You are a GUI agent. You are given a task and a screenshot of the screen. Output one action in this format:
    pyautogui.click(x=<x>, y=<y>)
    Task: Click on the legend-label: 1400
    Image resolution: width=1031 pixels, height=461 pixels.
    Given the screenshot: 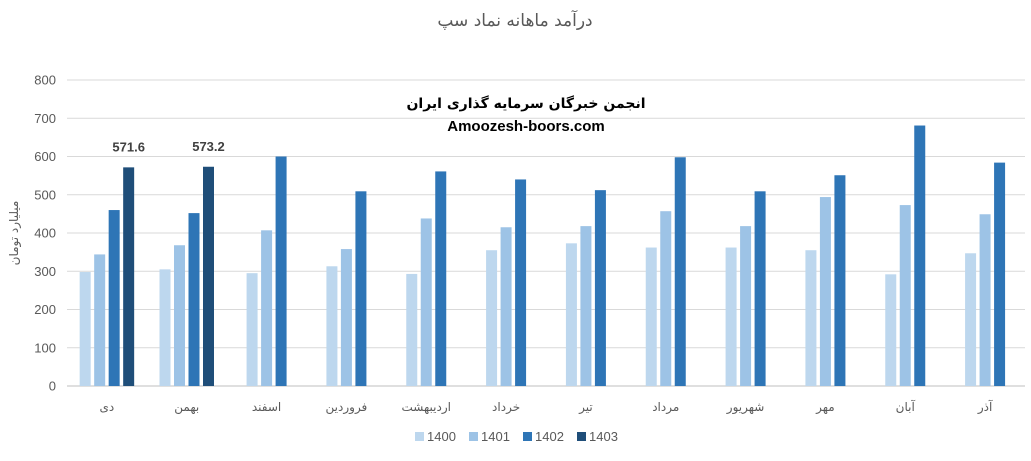 What is the action you would take?
    pyautogui.click(x=441, y=436)
    